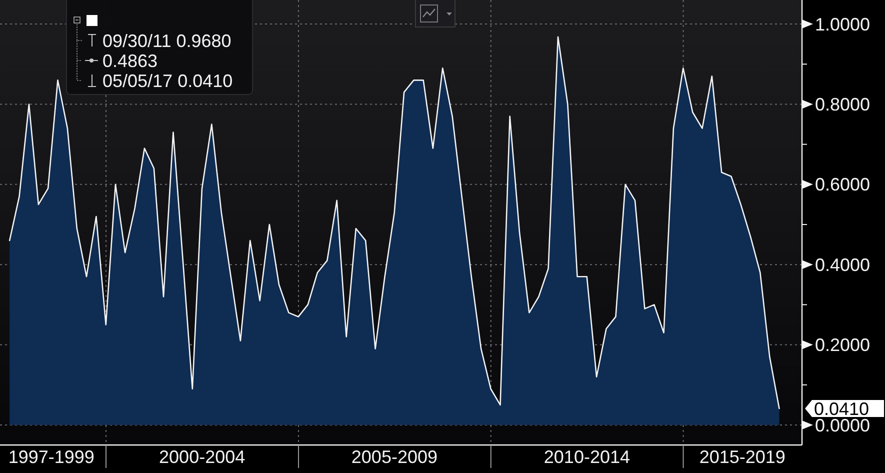 Image resolution: width=885 pixels, height=473 pixels. What do you see at coordinates (51, 457) in the screenshot?
I see `x-tick-label: 1997-1999` at bounding box center [51, 457].